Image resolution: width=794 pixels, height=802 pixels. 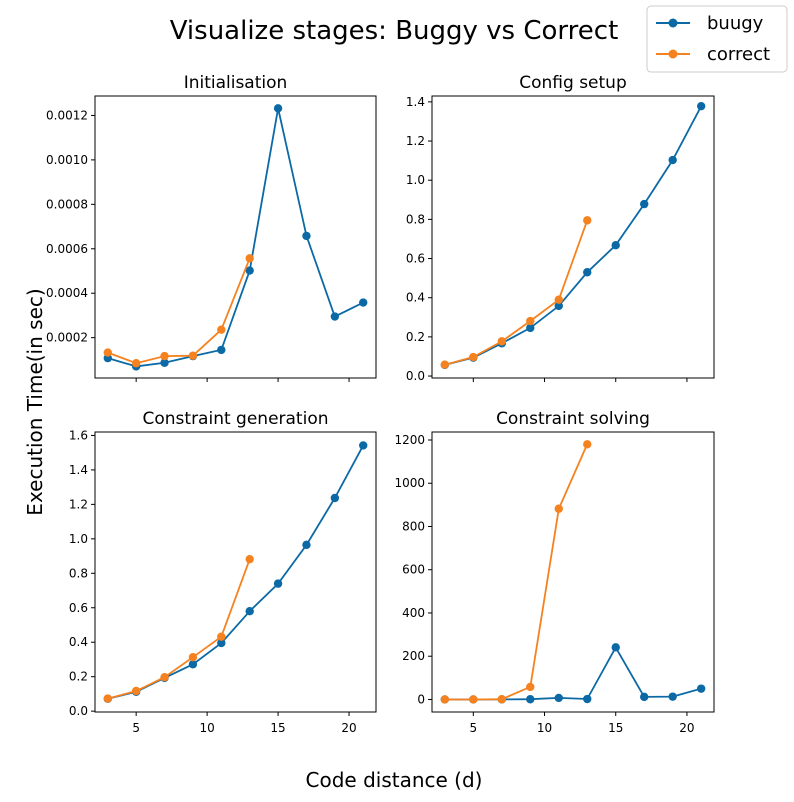 I want to click on subplot-title: Initialisation, so click(x=236, y=83).